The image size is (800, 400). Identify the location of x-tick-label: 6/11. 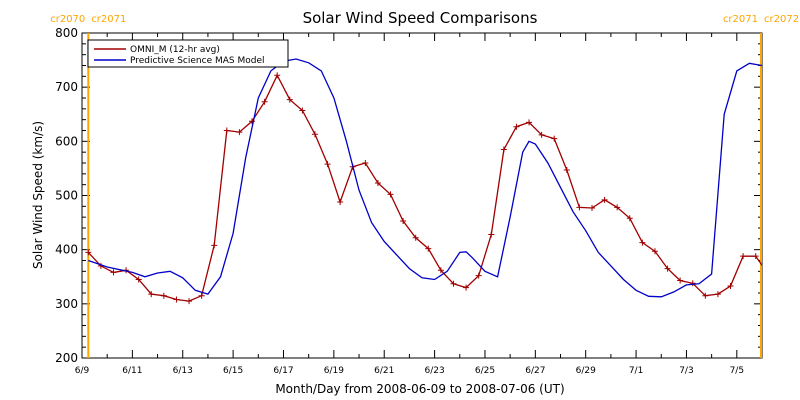
(132, 371).